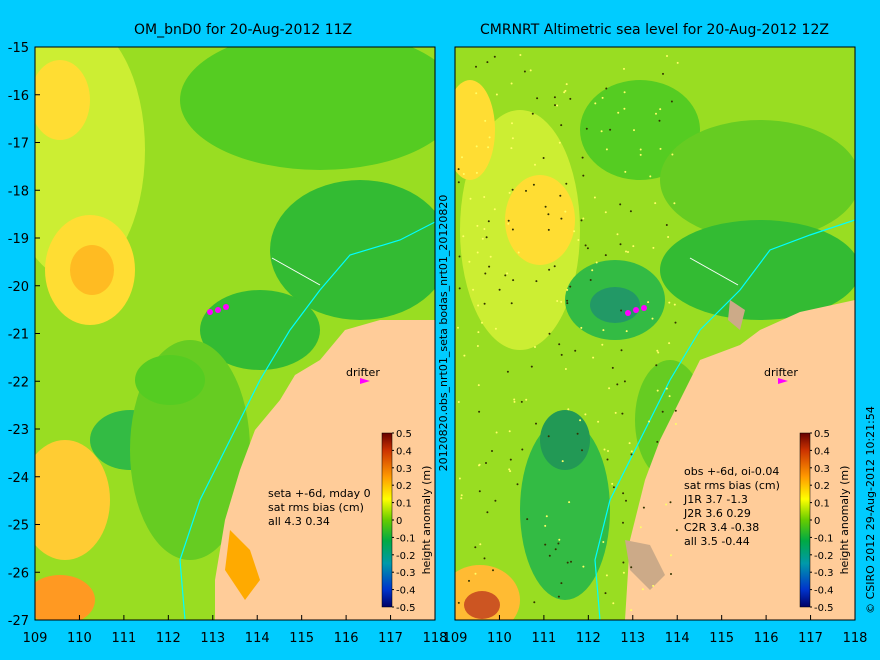  What do you see at coordinates (655, 630) in the screenshot?
I see `right-x-axis: 109 110 111 112 113 114 115 116 117 118` at bounding box center [655, 630].